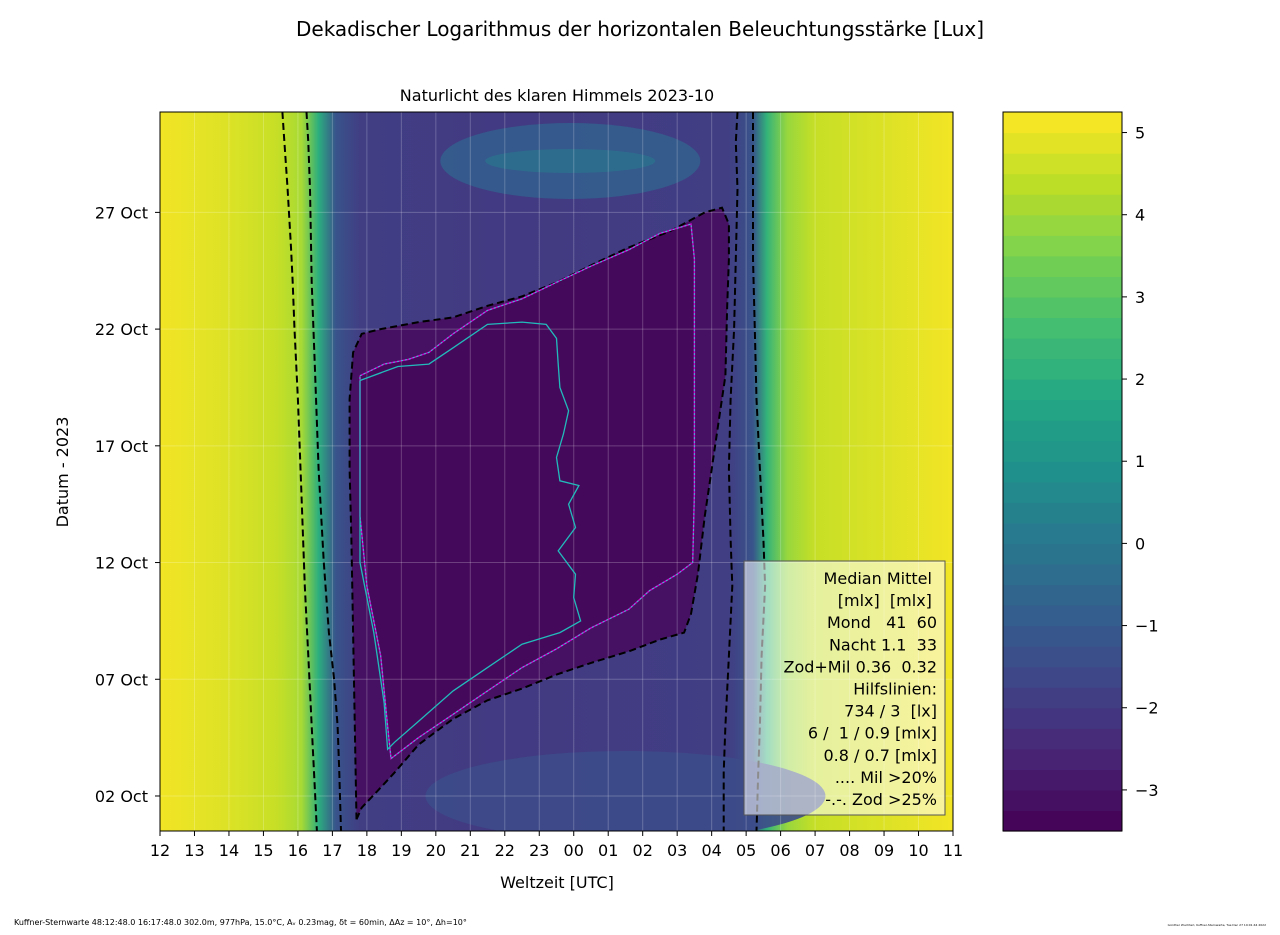 Image resolution: width=1280 pixels, height=935 pixels. What do you see at coordinates (780, 850) in the screenshot?
I see `x-tick-label: 06` at bounding box center [780, 850].